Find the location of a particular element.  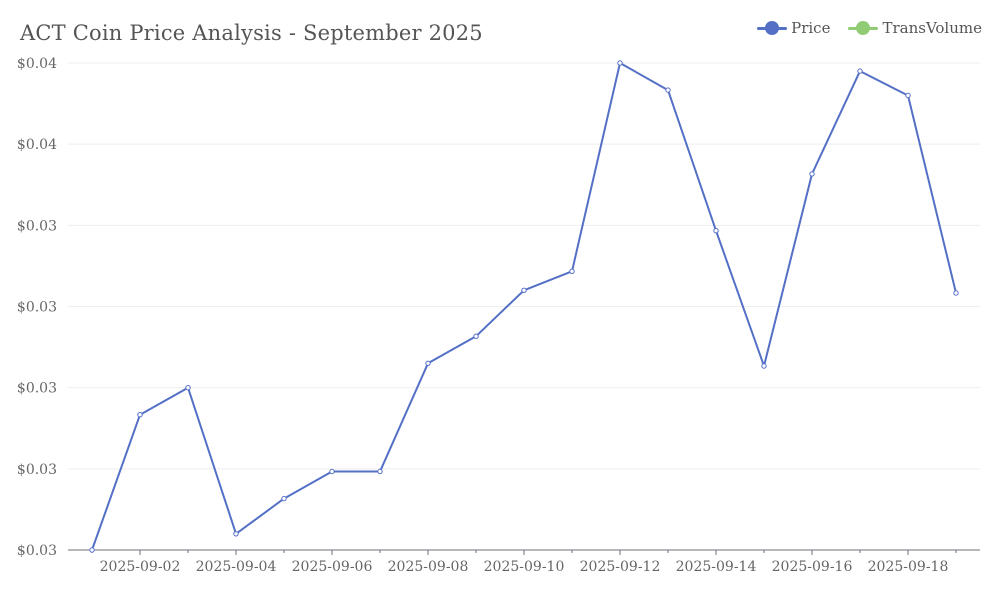

x-tick-label: 2025-09-18 is located at coordinates (908, 567).